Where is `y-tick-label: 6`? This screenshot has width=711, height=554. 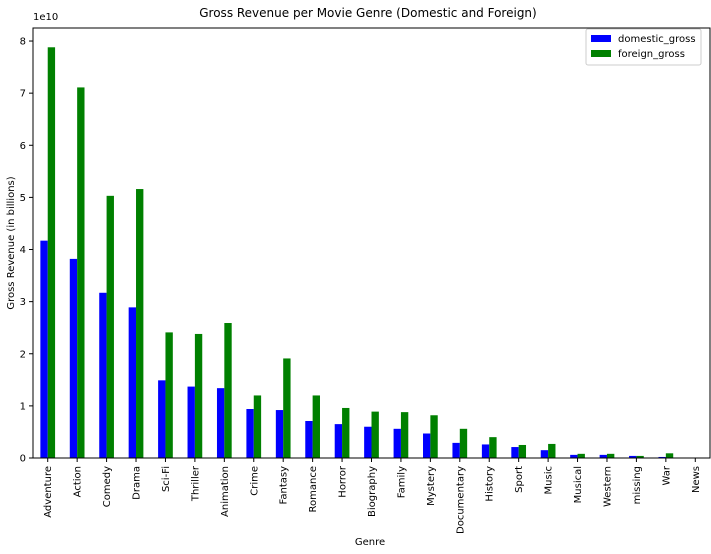 y-tick-label: 6 is located at coordinates (23, 146).